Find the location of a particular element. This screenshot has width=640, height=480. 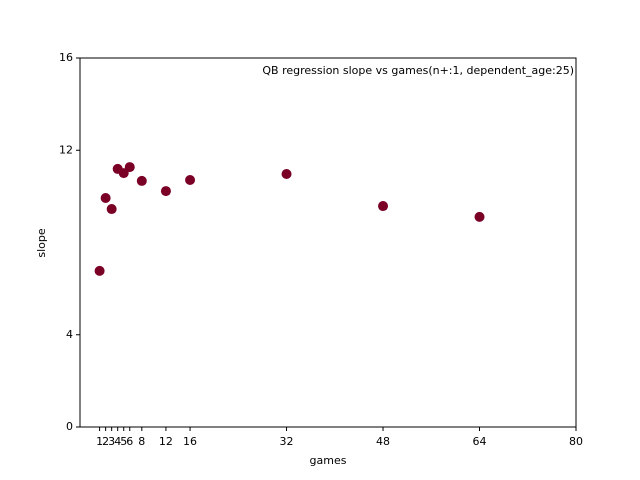

x-tick-label: 12 is located at coordinates (166, 441).